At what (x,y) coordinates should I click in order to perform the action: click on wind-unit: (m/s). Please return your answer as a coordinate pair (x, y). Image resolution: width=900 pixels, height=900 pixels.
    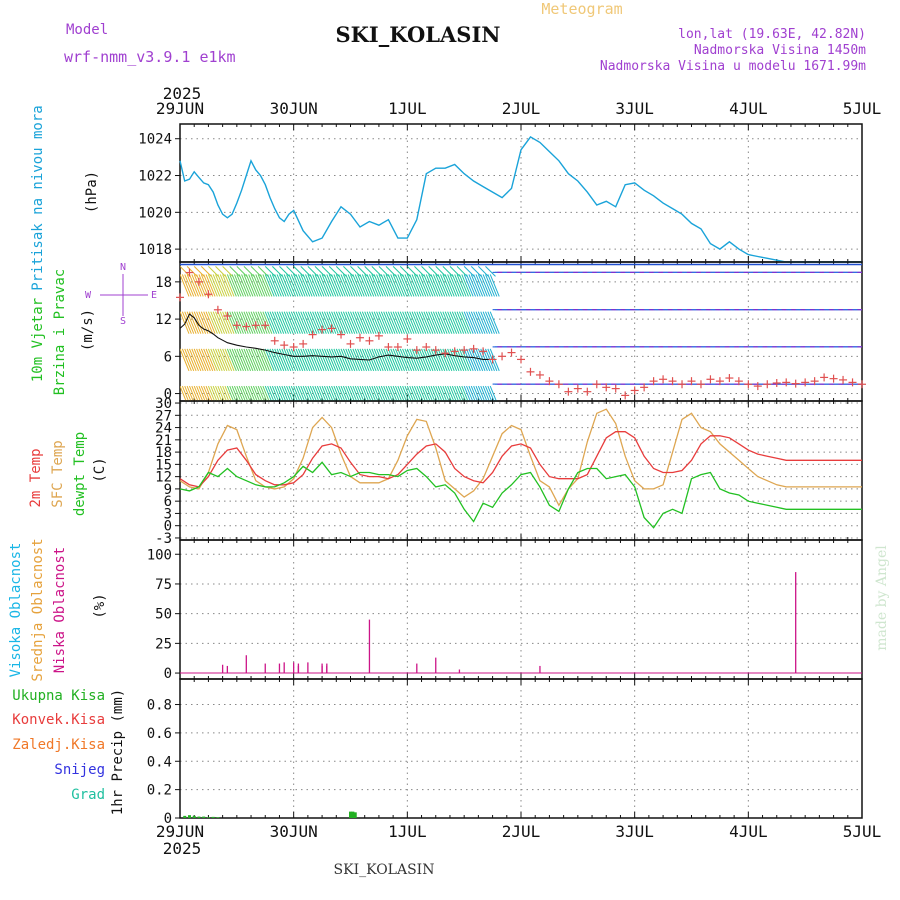
    Looking at the image, I should click on (88, 330).